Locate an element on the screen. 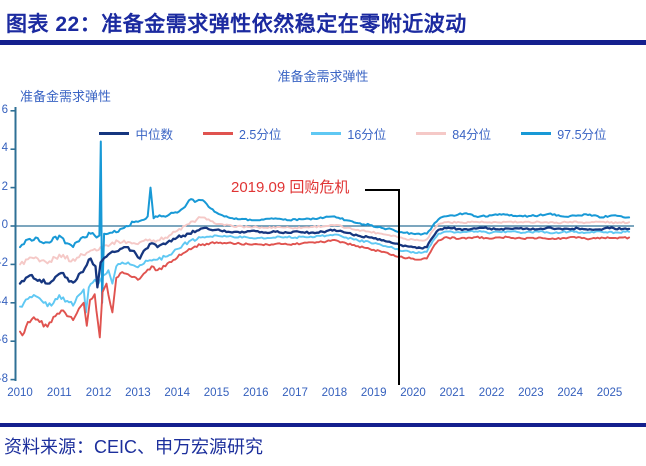  legend-item-median: 中位数 is located at coordinates (136, 133).